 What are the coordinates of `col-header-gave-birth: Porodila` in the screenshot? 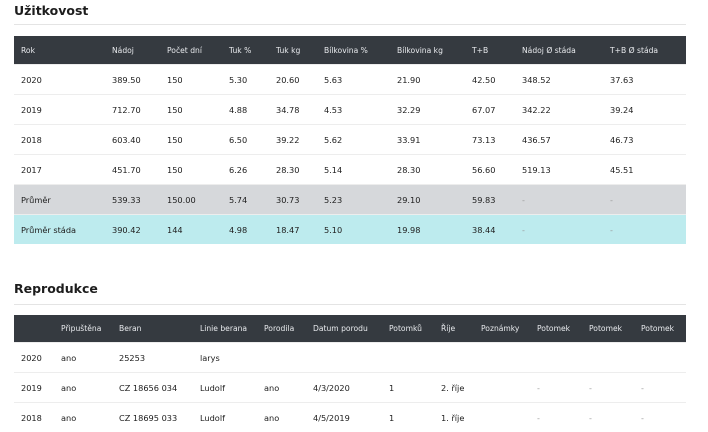 It's located at (281, 329).